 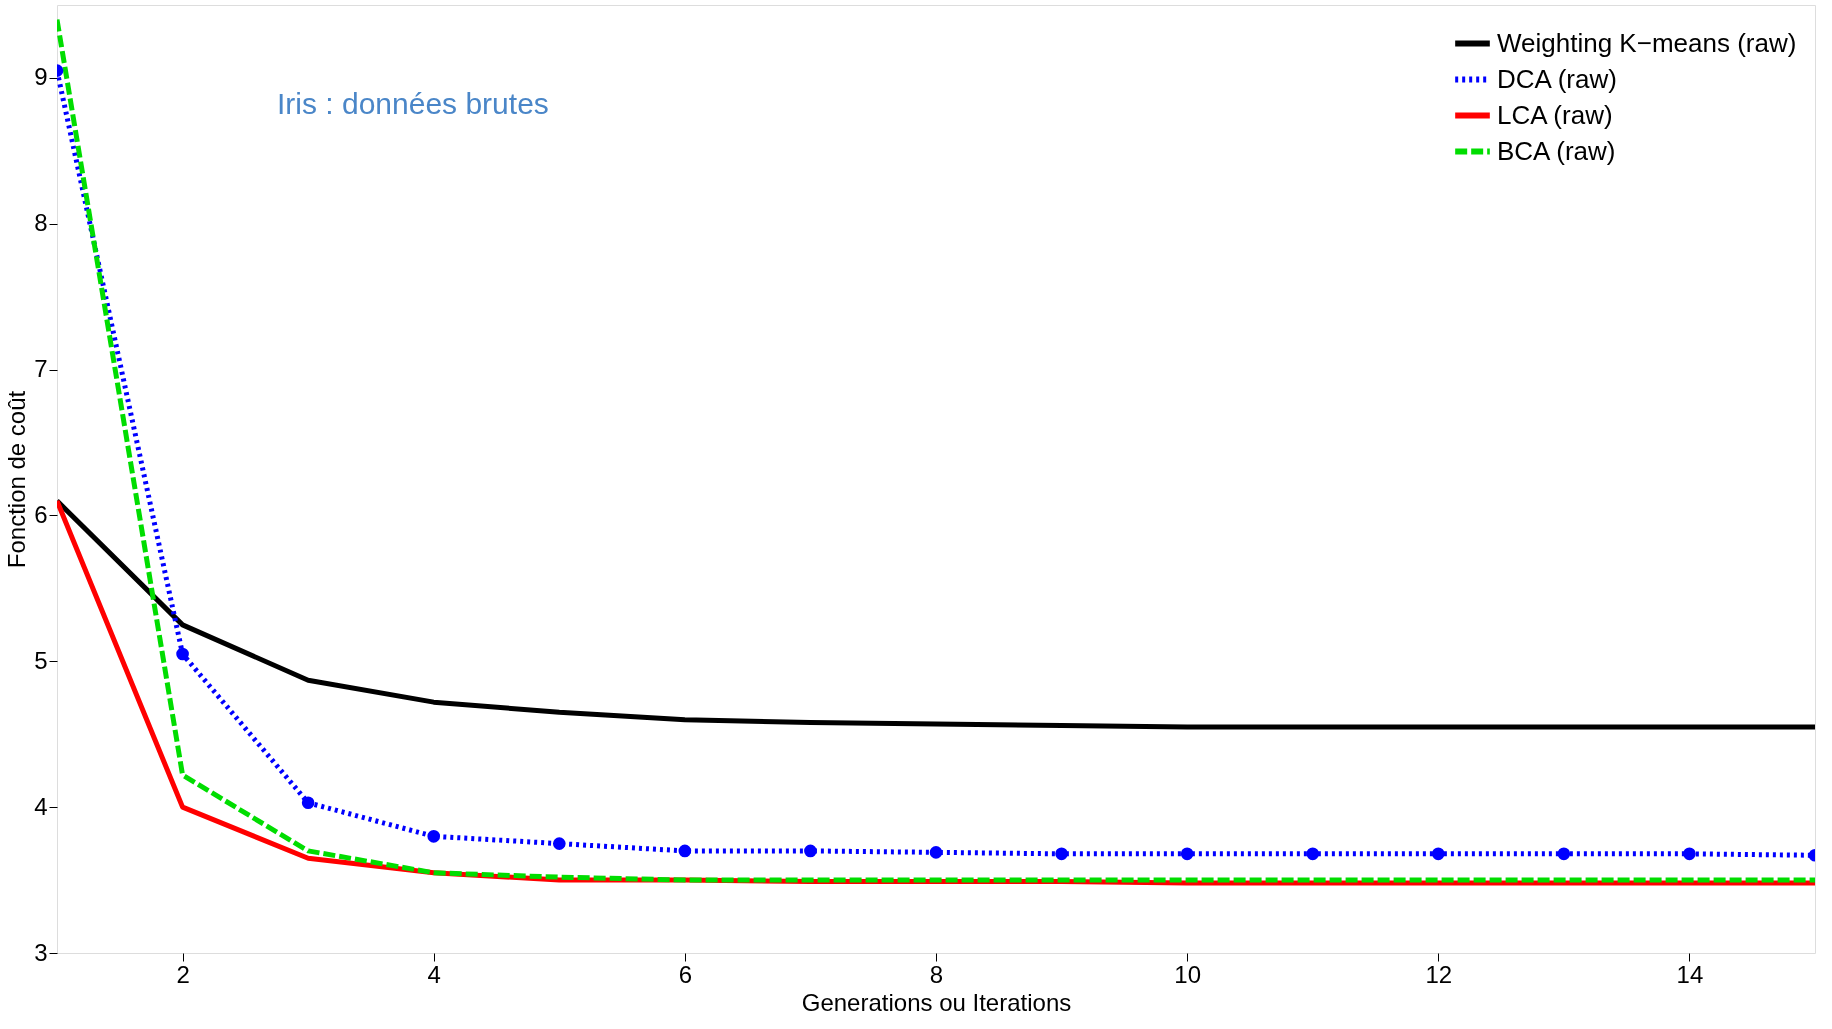 I want to click on x-tick-label: 6, so click(x=685, y=974).